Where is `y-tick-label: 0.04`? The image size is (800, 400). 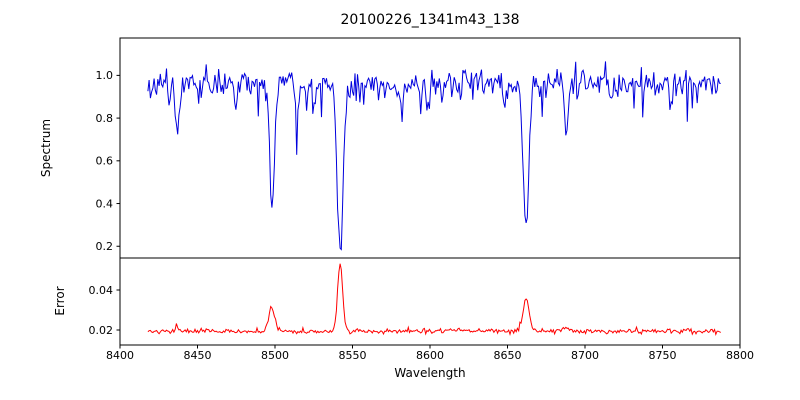
y-tick-label: 0.04 is located at coordinates (101, 290).